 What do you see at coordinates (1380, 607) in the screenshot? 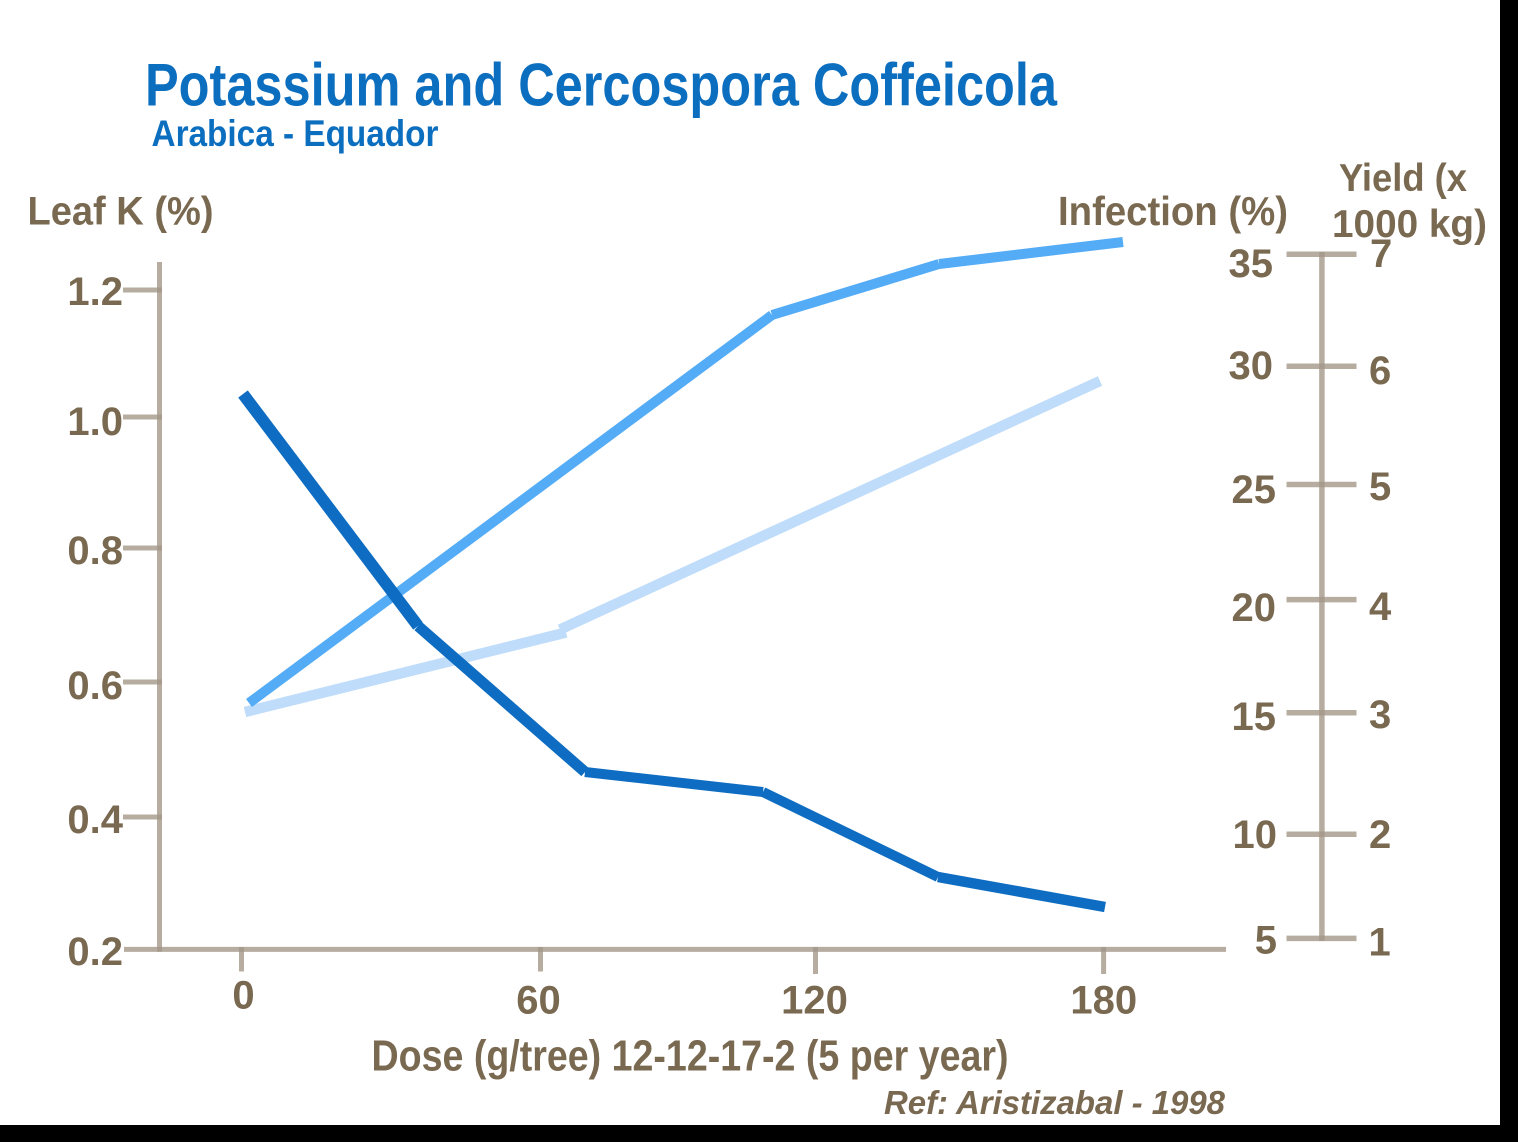
I see `svg-text: 4` at bounding box center [1380, 607].